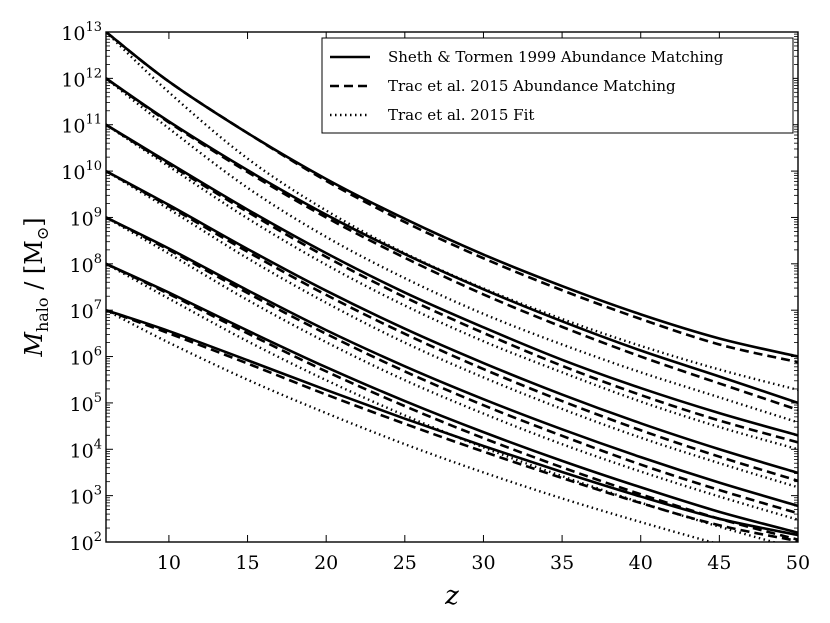 The image size is (830, 623). What do you see at coordinates (86, 357) in the screenshot?
I see `y-tick-label: 10⁶` at bounding box center [86, 357].